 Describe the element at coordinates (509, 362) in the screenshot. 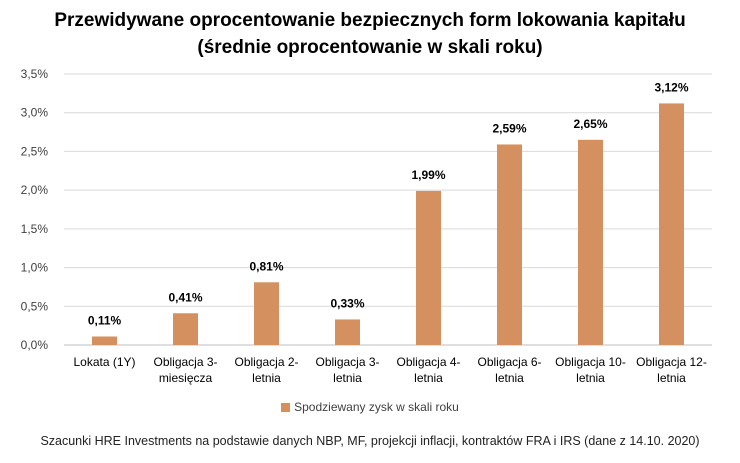

I see `x-tick-label: Obligacja 6-` at that location.